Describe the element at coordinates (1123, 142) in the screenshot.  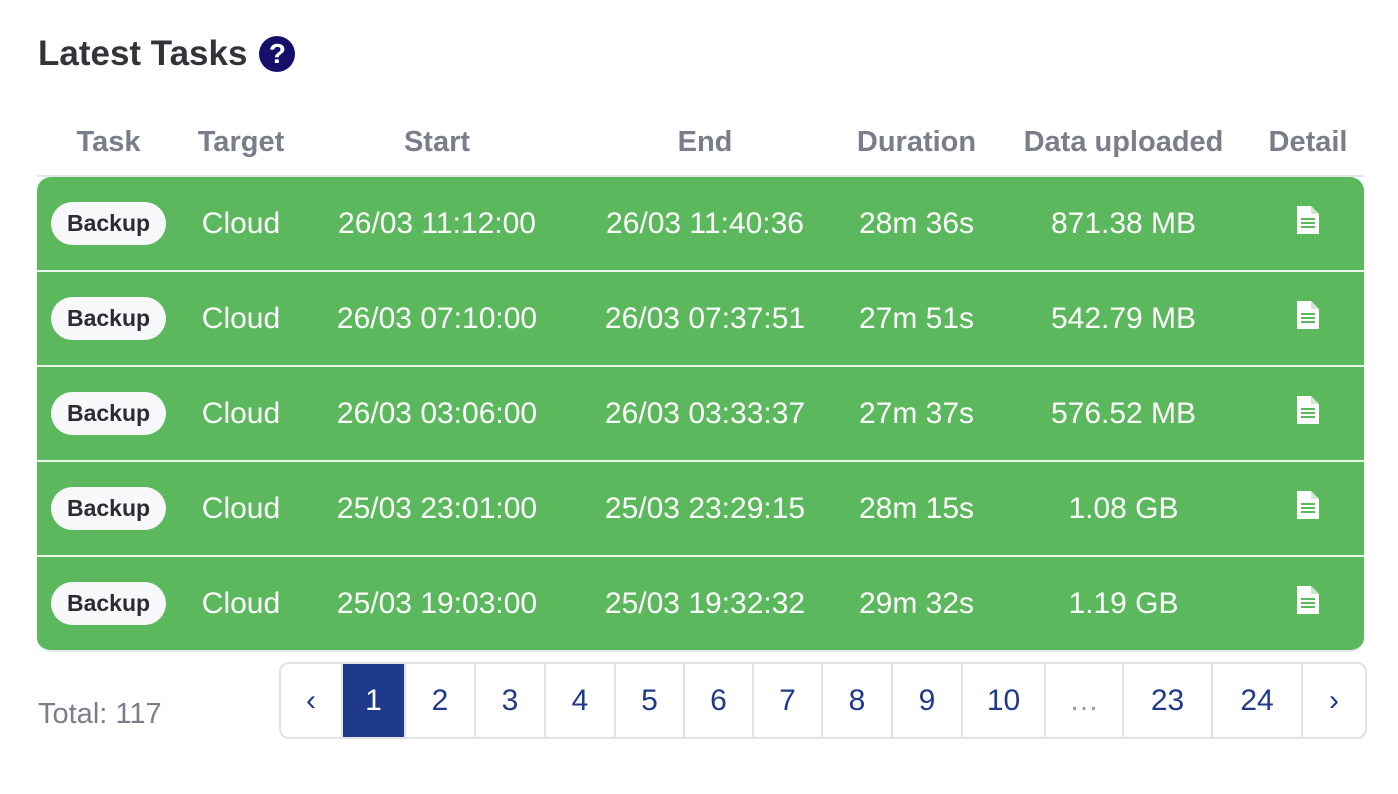
I see `col-data-uploaded: Data uploaded` at that location.